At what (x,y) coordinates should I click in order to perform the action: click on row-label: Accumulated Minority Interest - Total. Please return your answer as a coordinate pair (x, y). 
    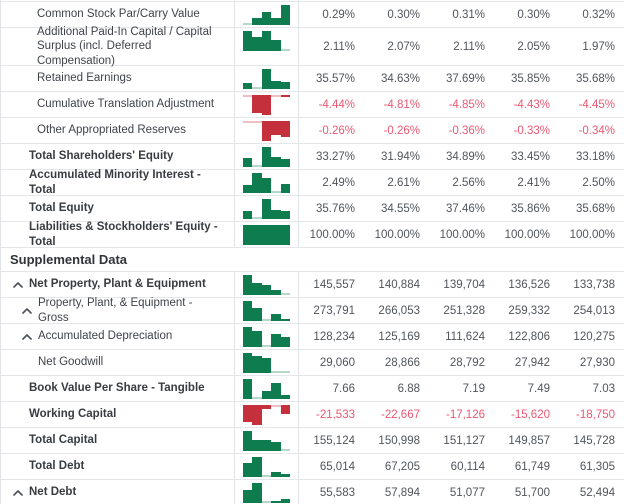
    Looking at the image, I should click on (117, 182).